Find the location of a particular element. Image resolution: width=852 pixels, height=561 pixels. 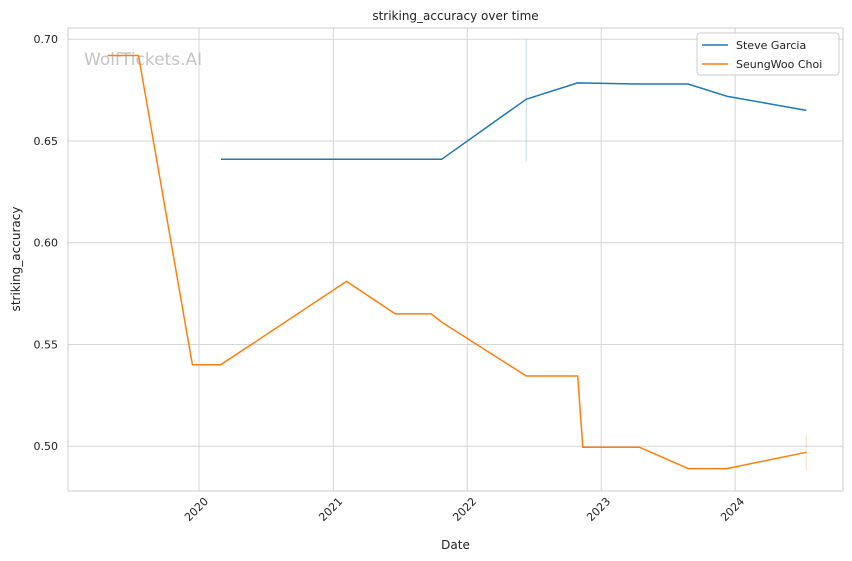

x-tick-label: 2024 is located at coordinates (732, 509).